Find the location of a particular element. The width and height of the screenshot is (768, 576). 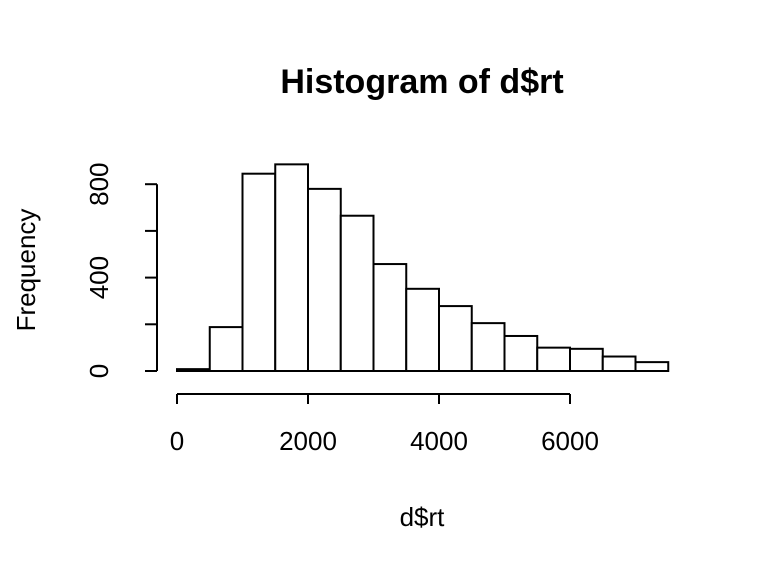

y-tick-label-0: 0 is located at coordinates (99, 371).